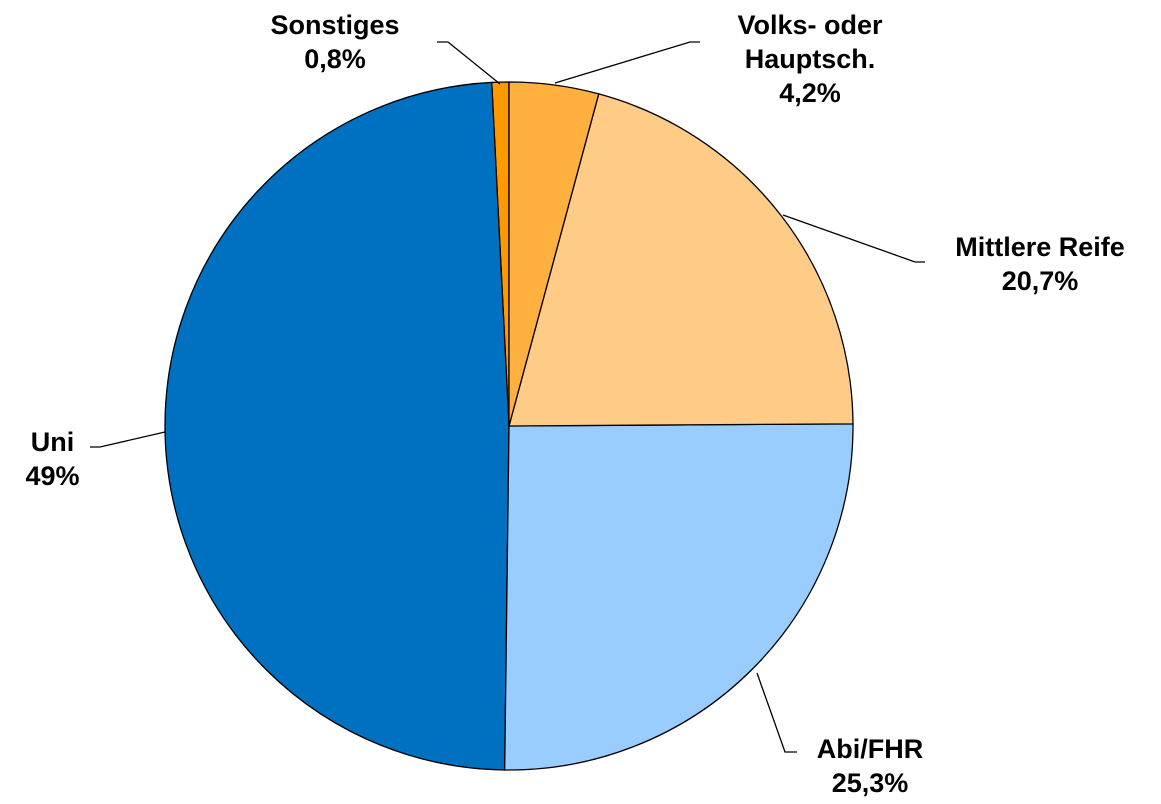  I want to click on value-label: 4,2%, so click(810, 93).